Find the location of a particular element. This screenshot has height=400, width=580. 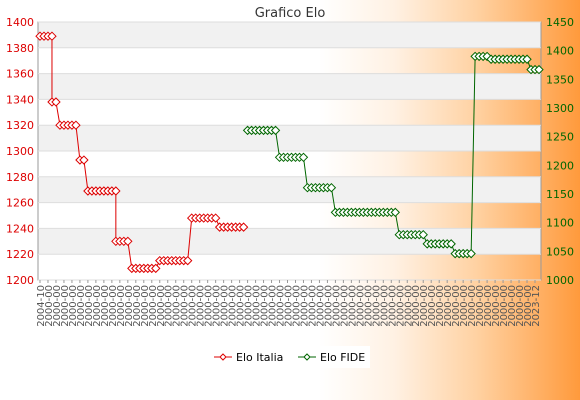

legend-box is located at coordinates (290, 357).